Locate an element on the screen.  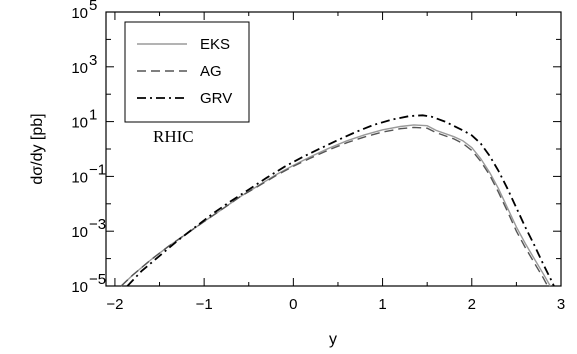
y-tick-exponent: 3 is located at coordinates (93, 60).